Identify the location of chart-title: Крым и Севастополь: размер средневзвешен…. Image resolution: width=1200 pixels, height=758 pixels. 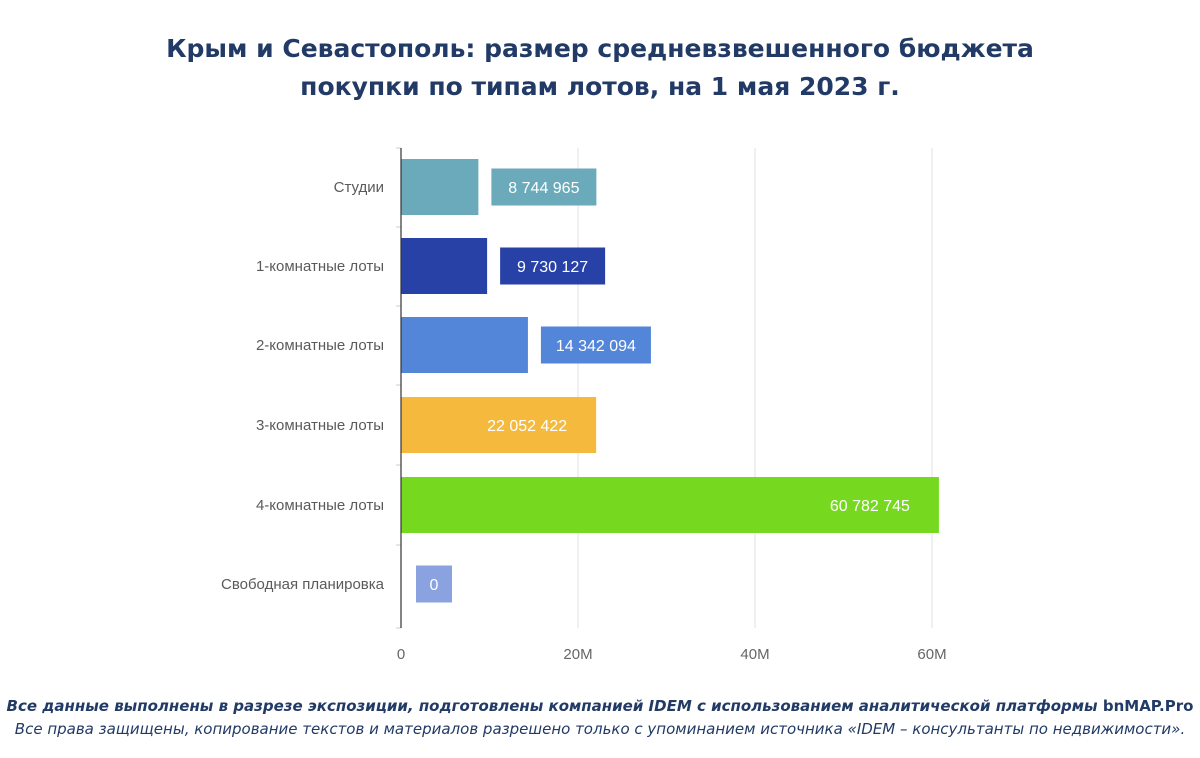
(600, 68).